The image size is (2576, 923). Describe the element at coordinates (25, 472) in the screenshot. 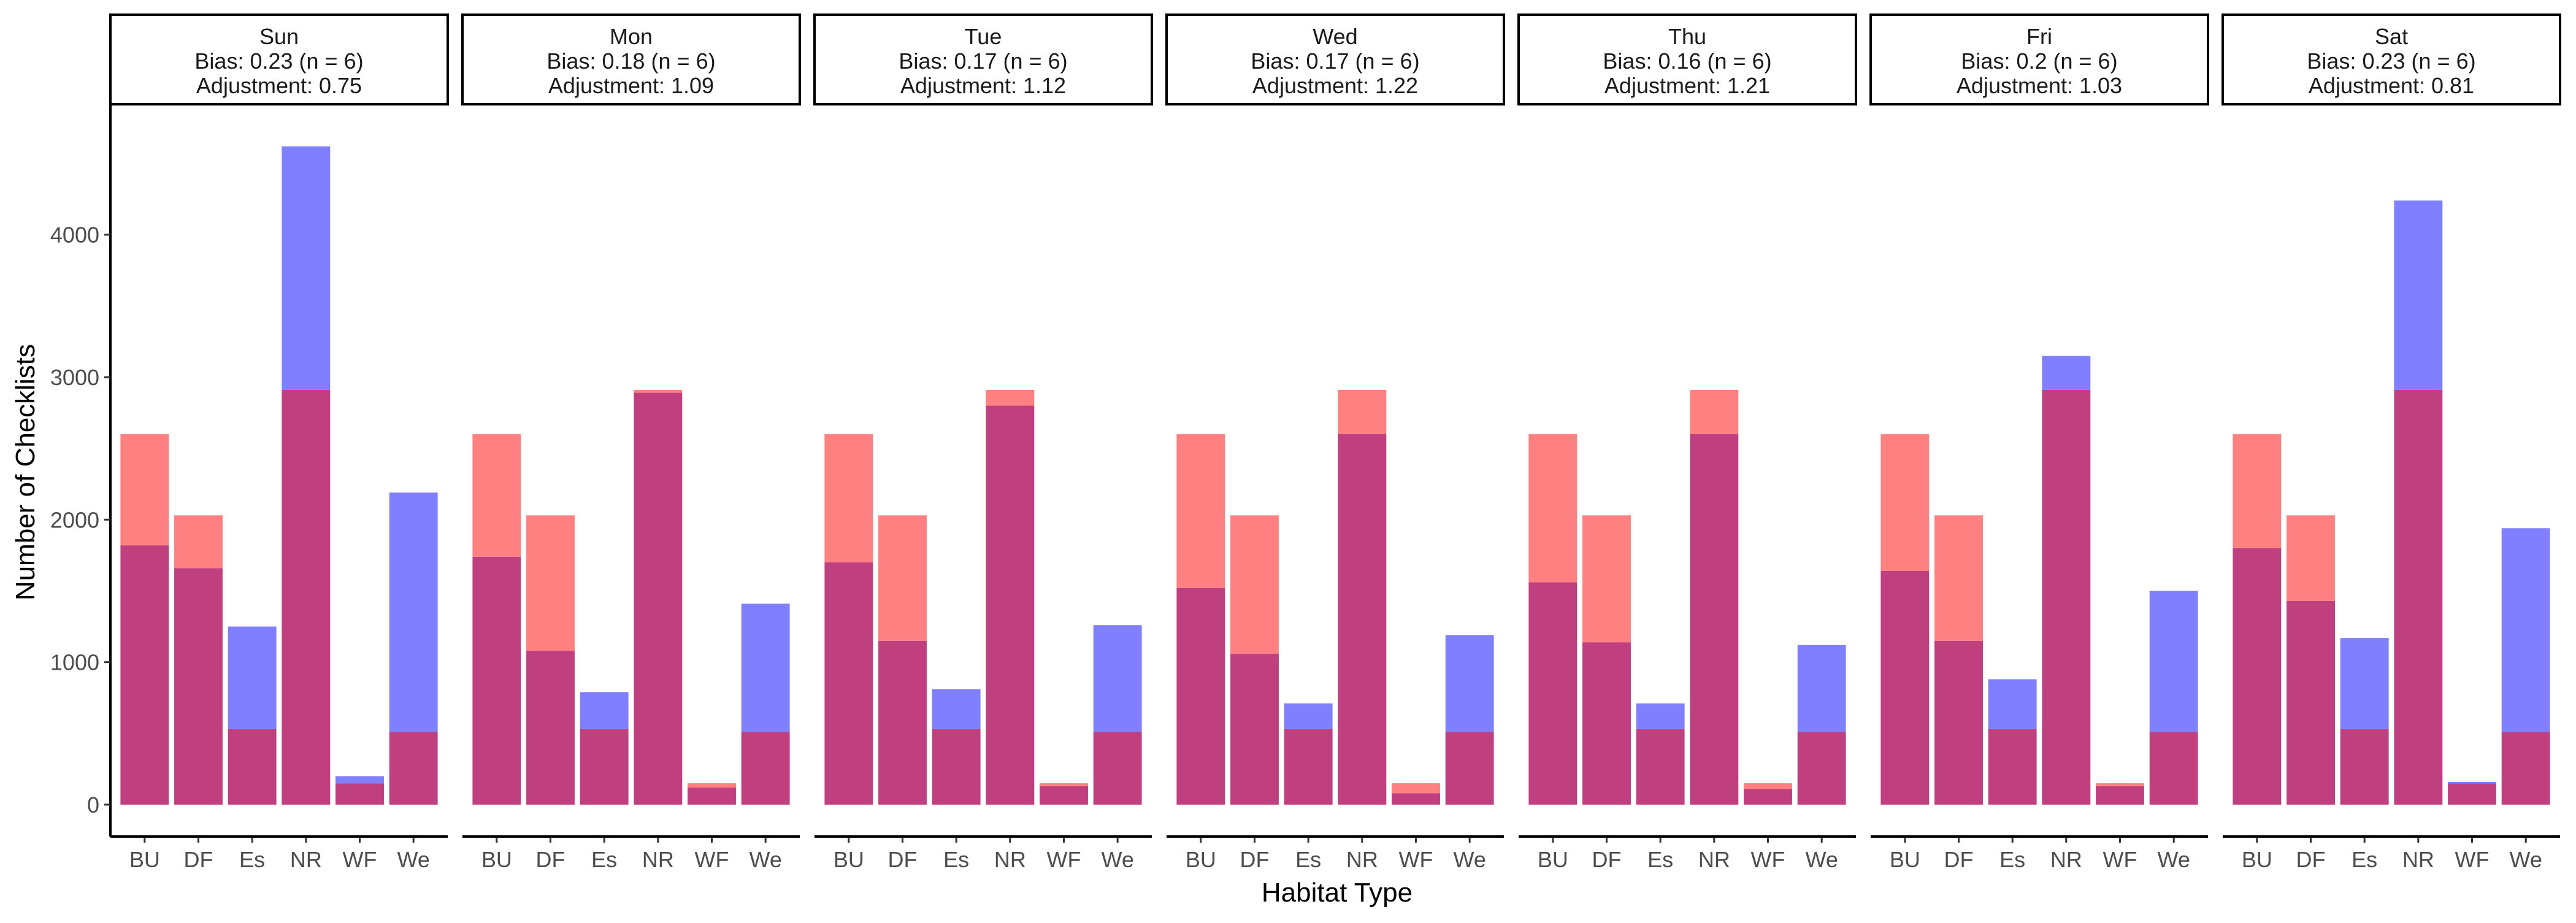

I see `y-axis-label: Number of Checklists` at that location.